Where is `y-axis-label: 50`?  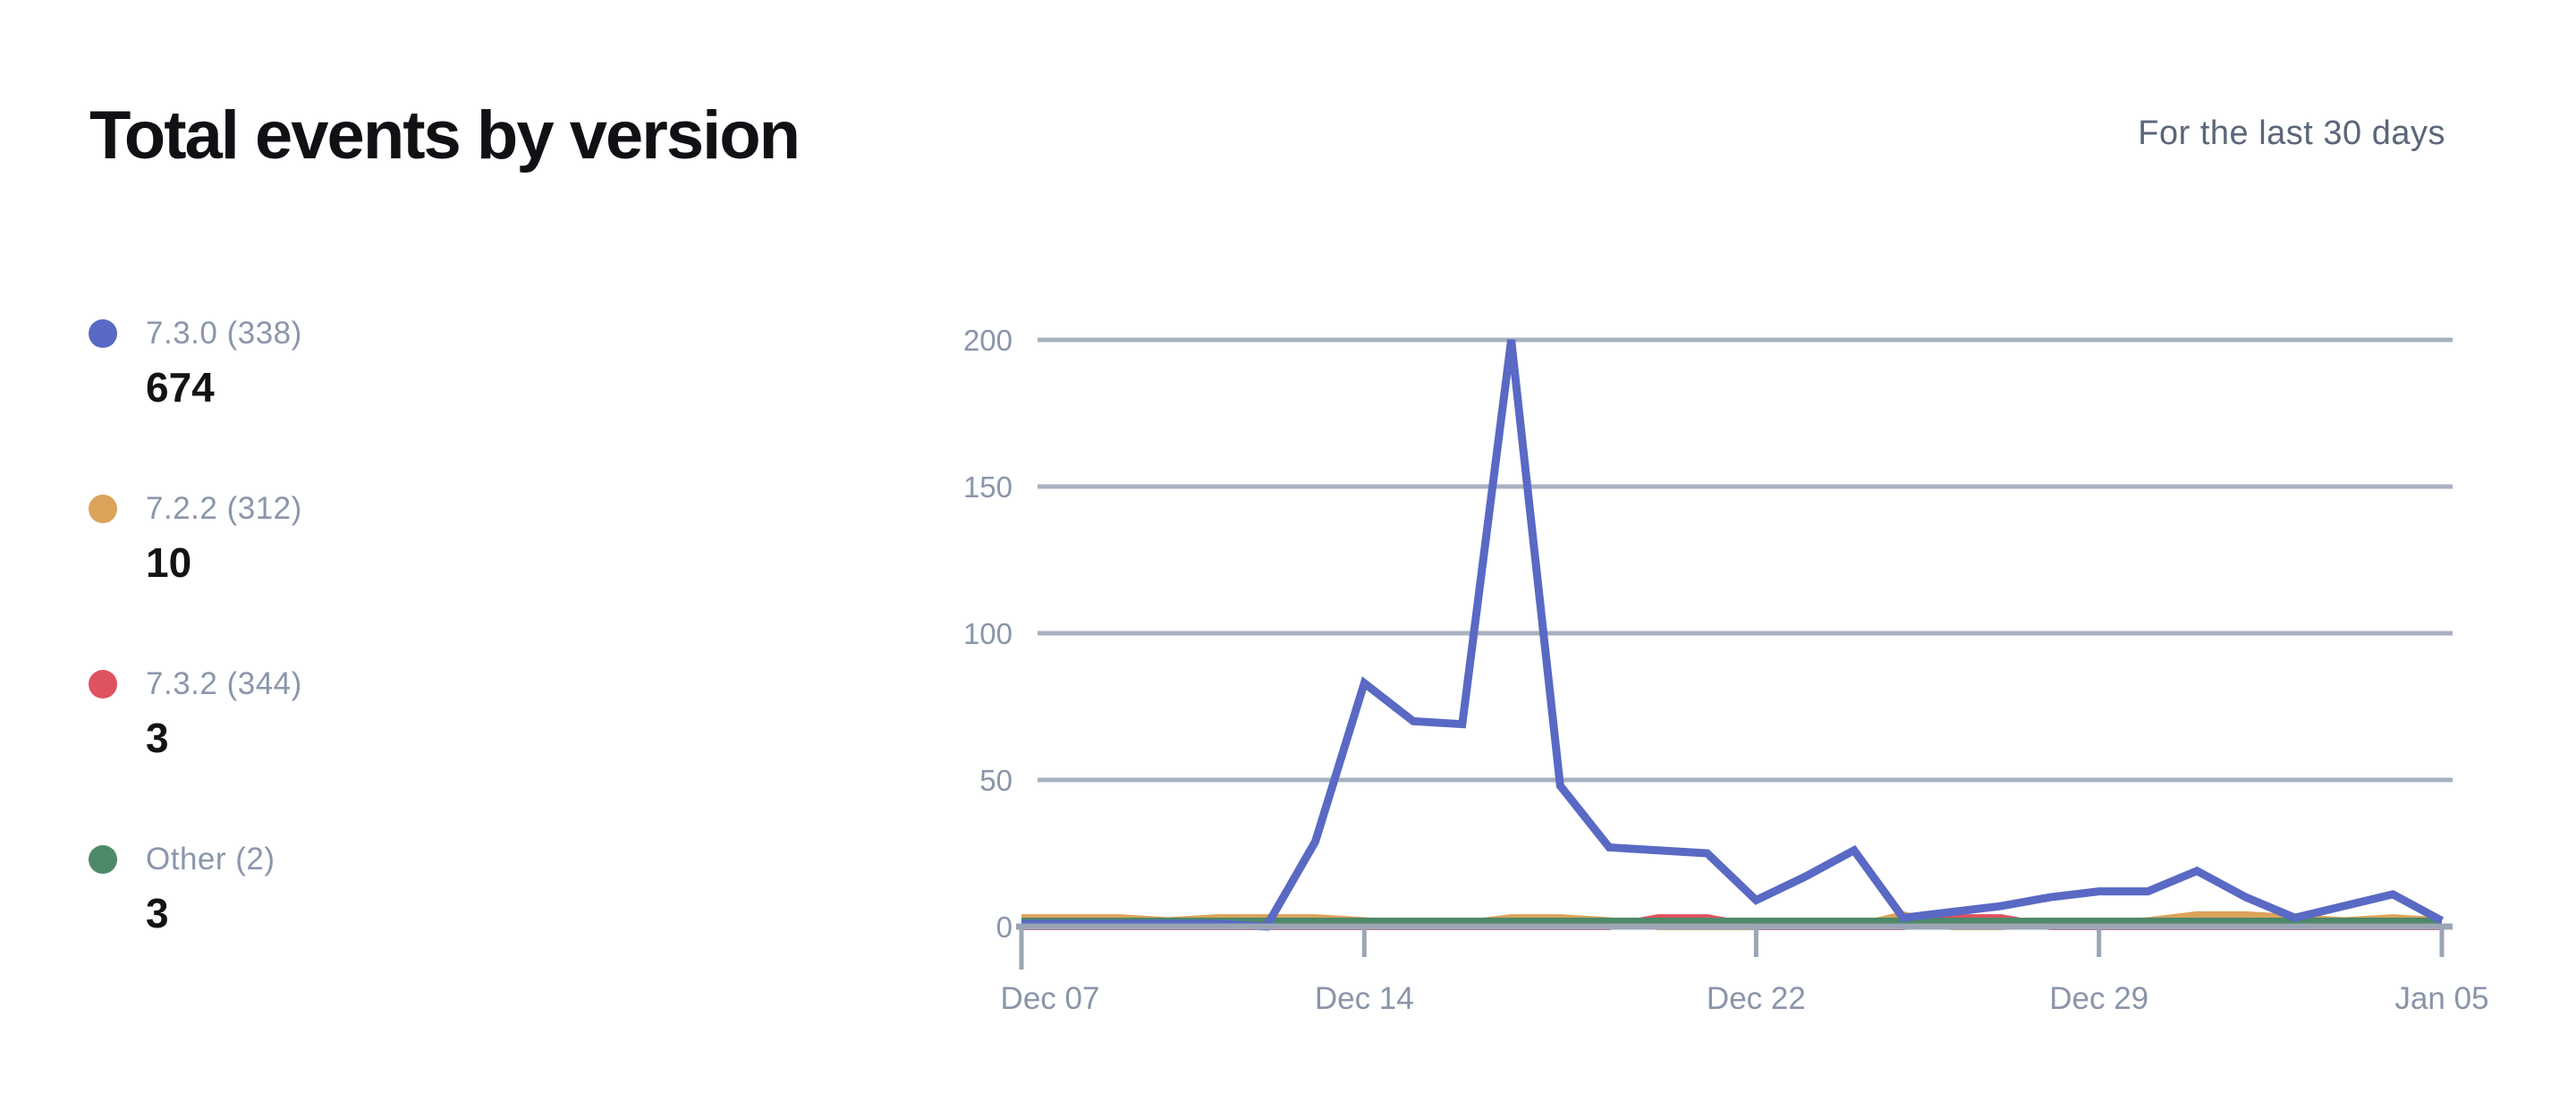
y-axis-label: 50 is located at coordinates (996, 781).